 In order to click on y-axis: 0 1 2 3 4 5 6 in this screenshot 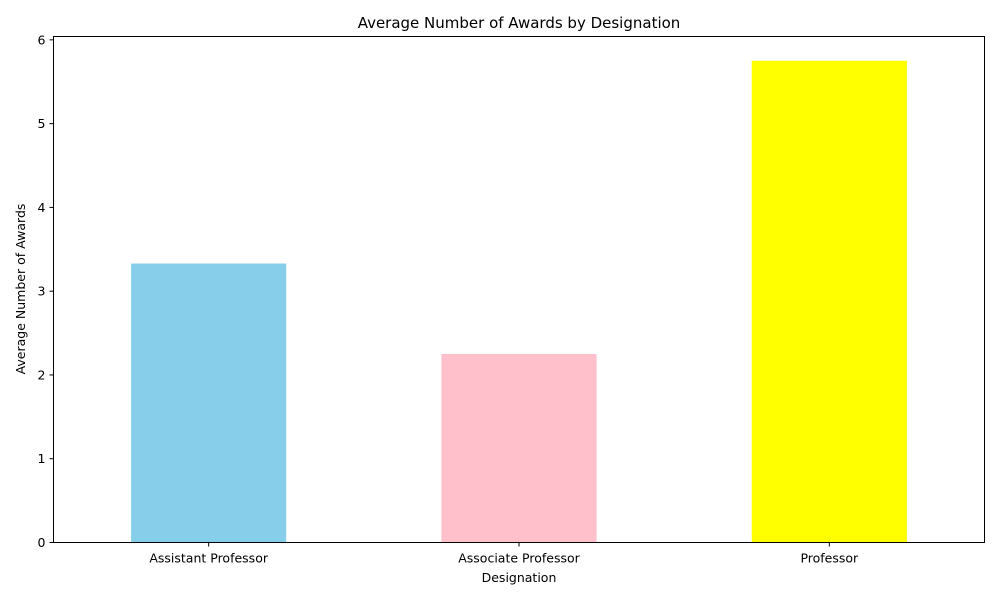, I will do `click(46, 291)`.